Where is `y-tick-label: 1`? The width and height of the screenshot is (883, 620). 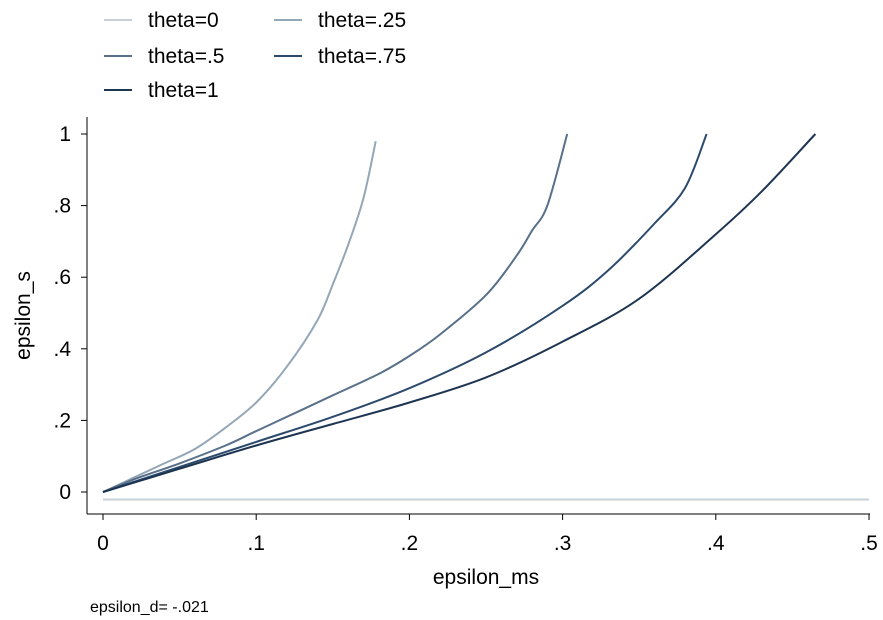
y-tick-label: 1 is located at coordinates (65, 134).